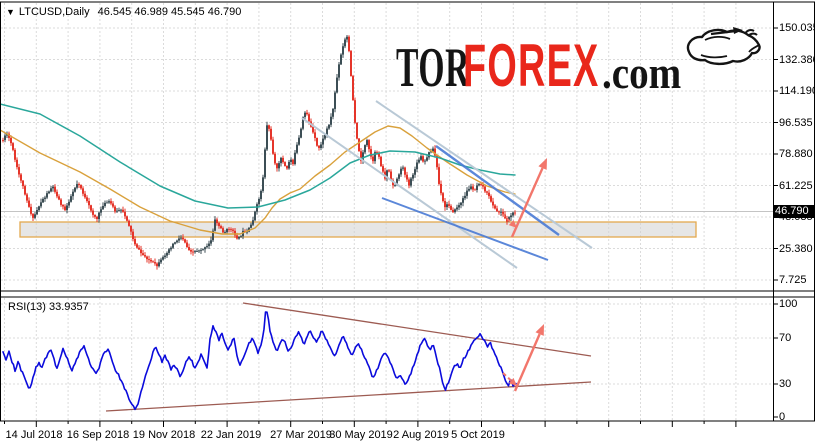  Describe the element at coordinates (497, 190) in the screenshot. I see `resistance-blue-steep` at that location.